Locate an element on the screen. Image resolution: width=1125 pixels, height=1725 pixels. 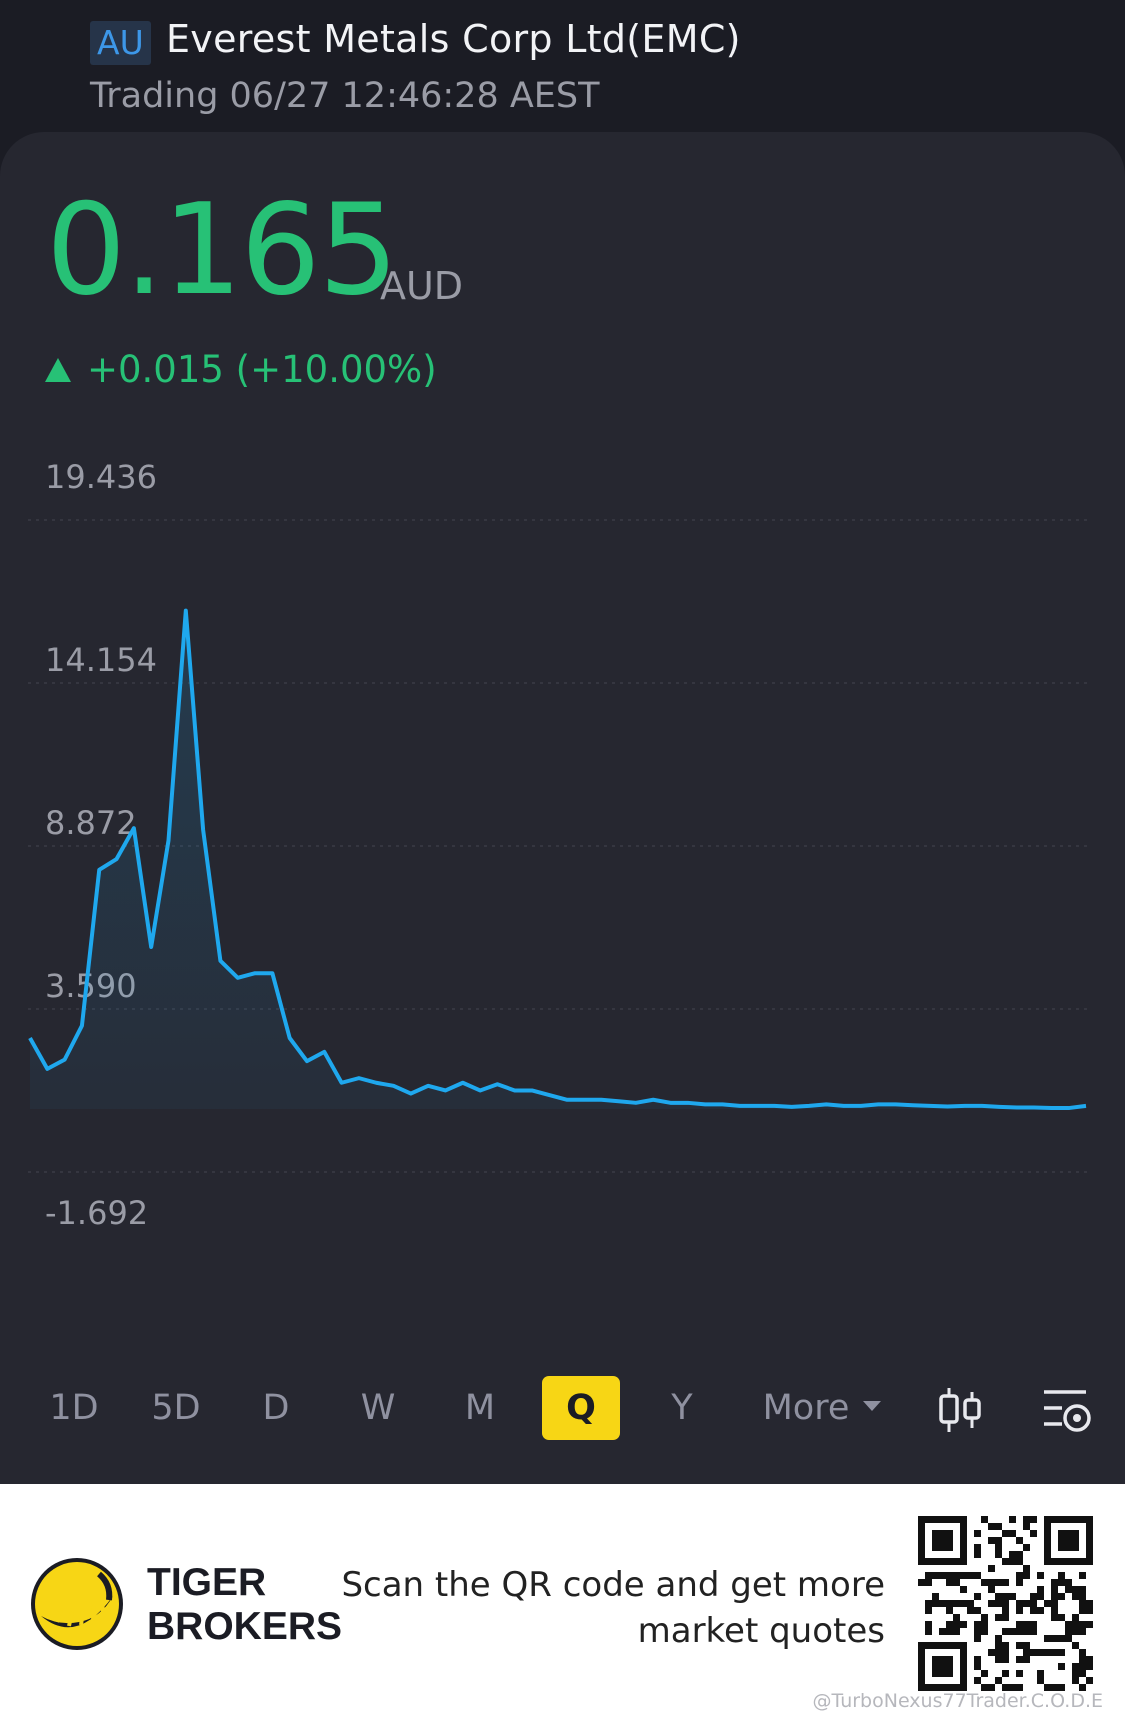
more-periods-button: More is located at coordinates (822, 1408).